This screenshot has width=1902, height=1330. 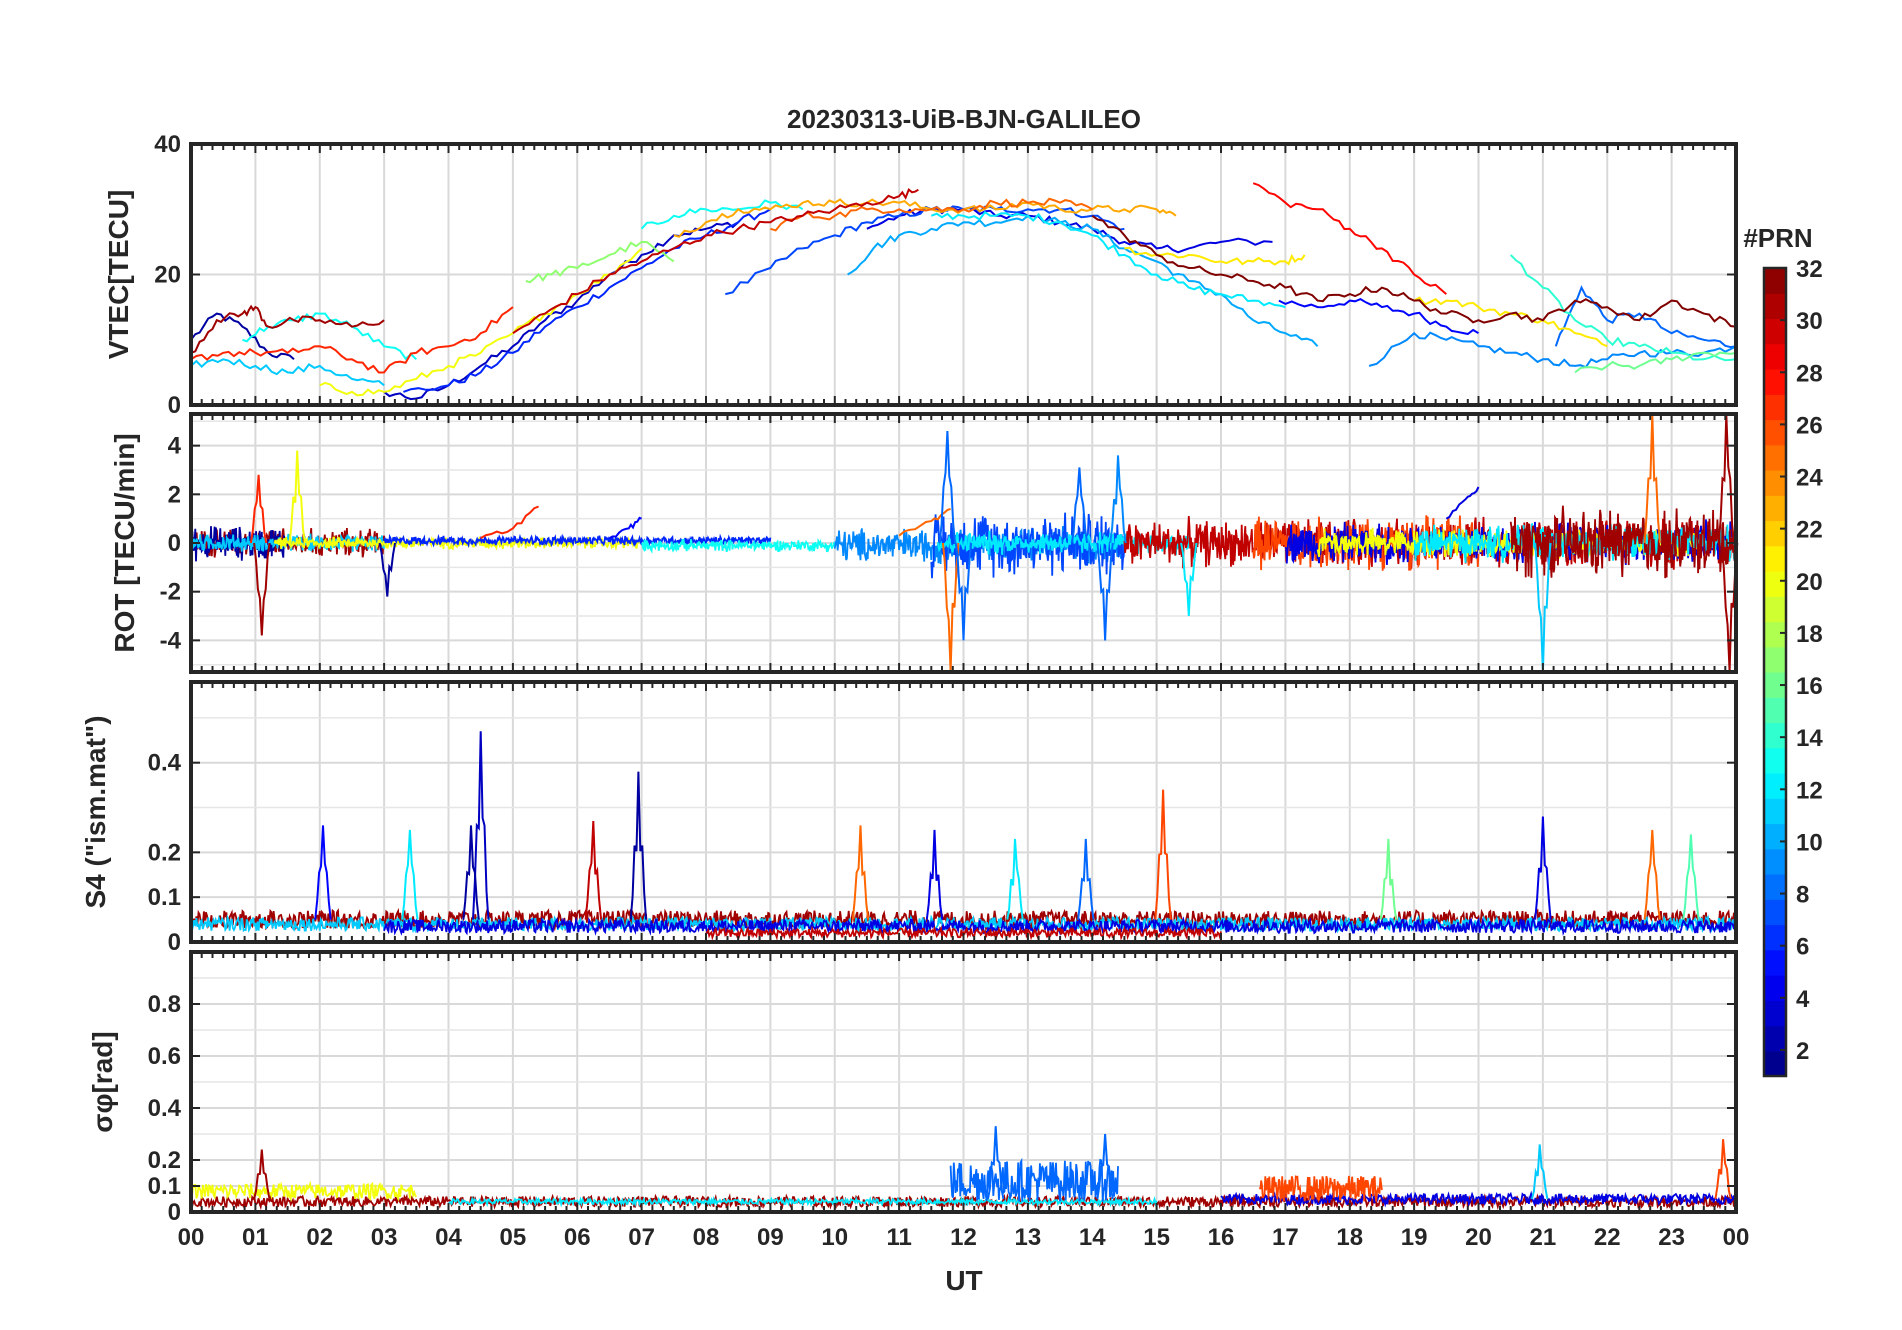 What do you see at coordinates (1809, 373) in the screenshot?
I see `colorbar-tick-label: 28` at bounding box center [1809, 373].